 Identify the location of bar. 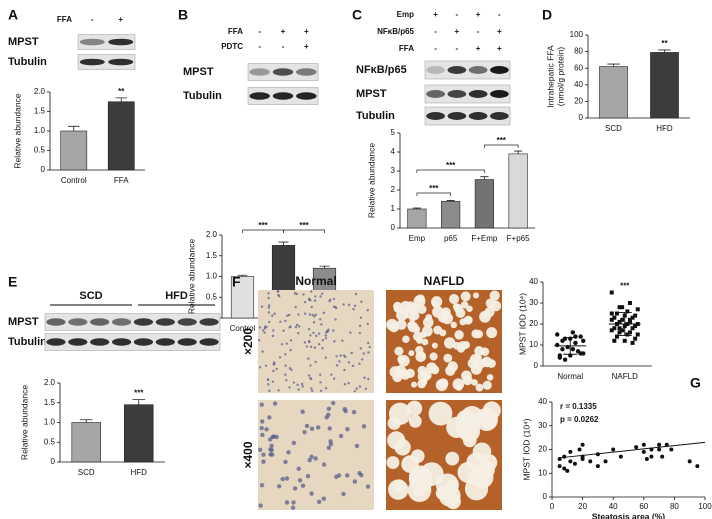
(451, 215).